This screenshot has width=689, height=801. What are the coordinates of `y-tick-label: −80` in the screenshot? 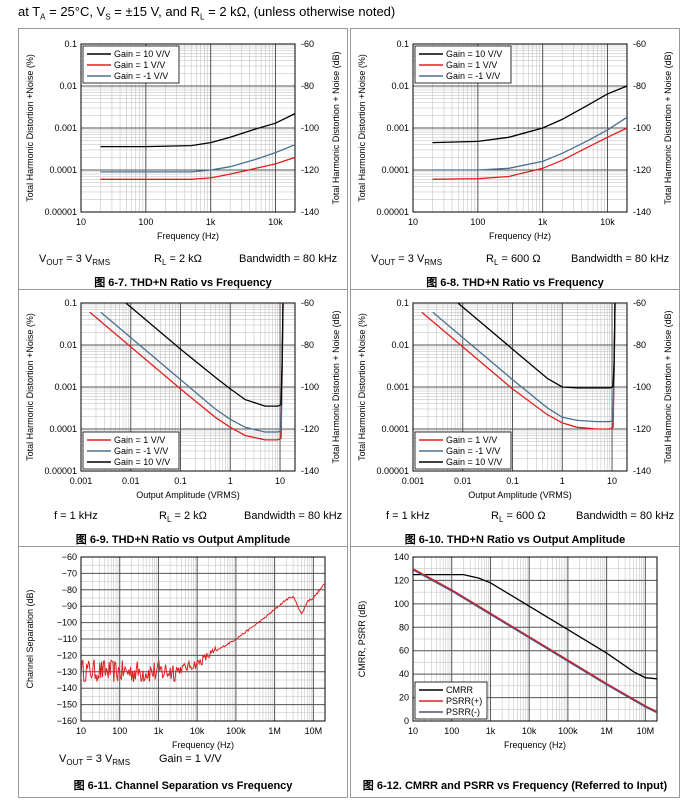 It's located at (69, 590).